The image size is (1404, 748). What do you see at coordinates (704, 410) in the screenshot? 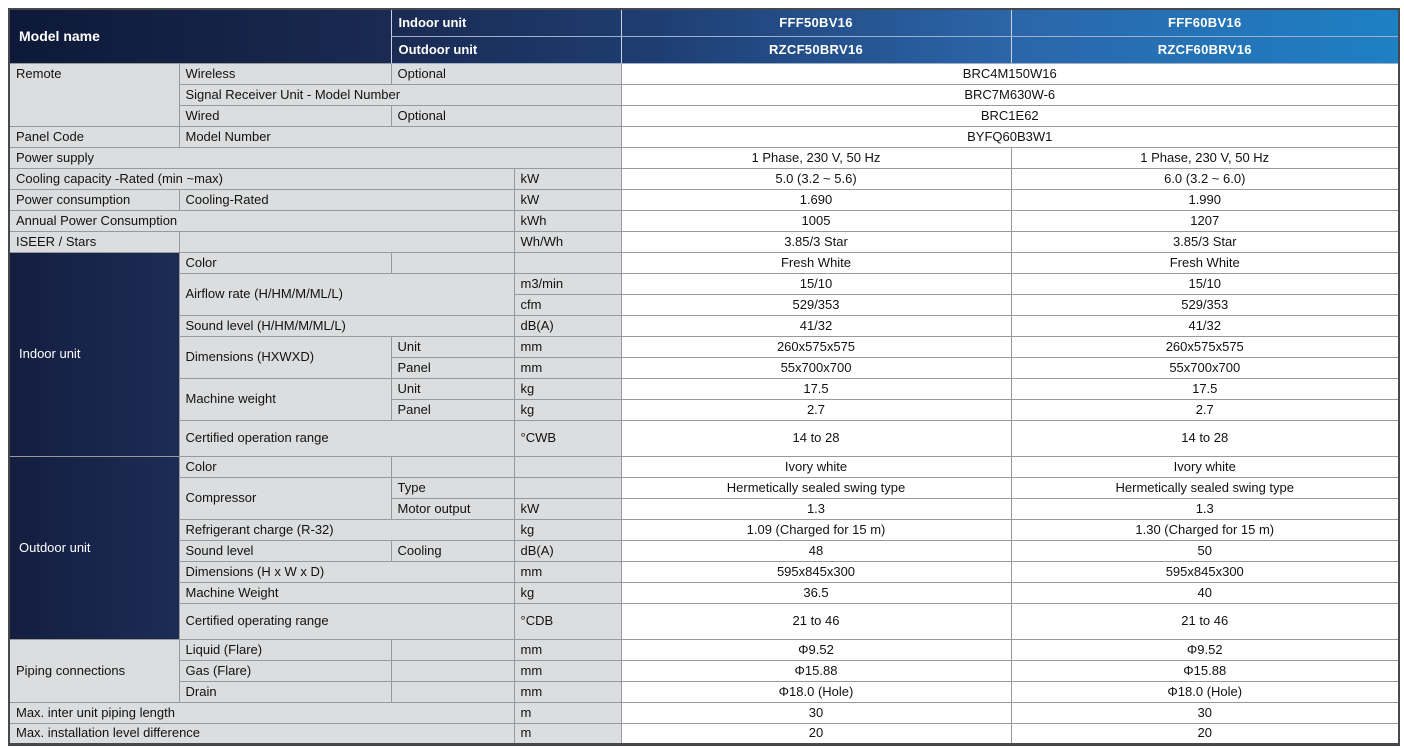
I see `table-row: Panel kg 2.7 2.7` at bounding box center [704, 410].